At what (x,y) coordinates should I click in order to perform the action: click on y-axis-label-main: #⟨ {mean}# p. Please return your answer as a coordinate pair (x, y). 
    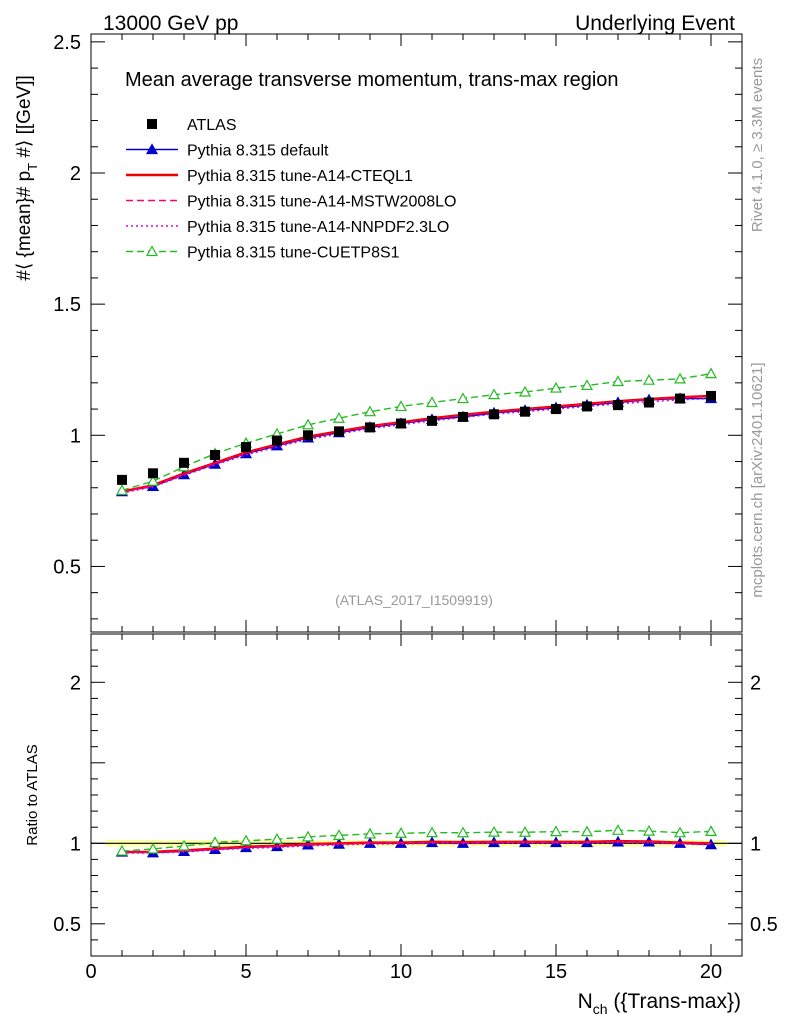
    Looking at the image, I should click on (24, 226).